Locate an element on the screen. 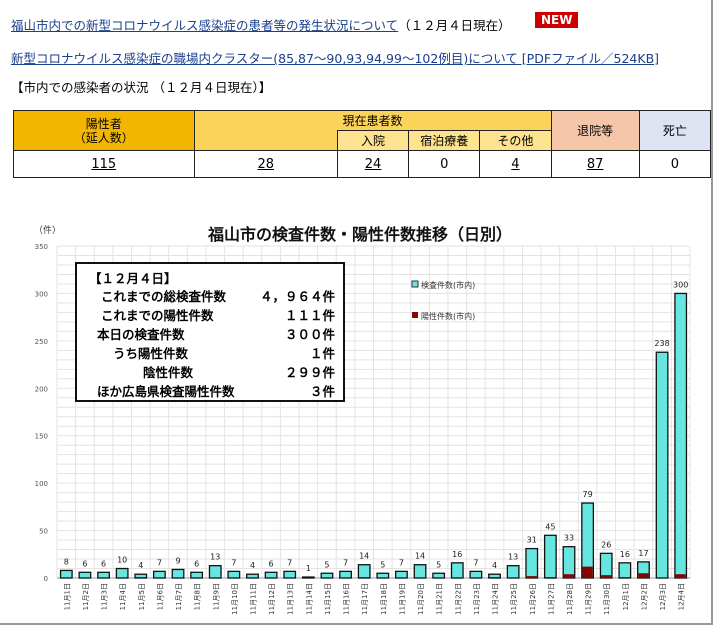  x-tick-label: 11月14日 is located at coordinates (309, 599).